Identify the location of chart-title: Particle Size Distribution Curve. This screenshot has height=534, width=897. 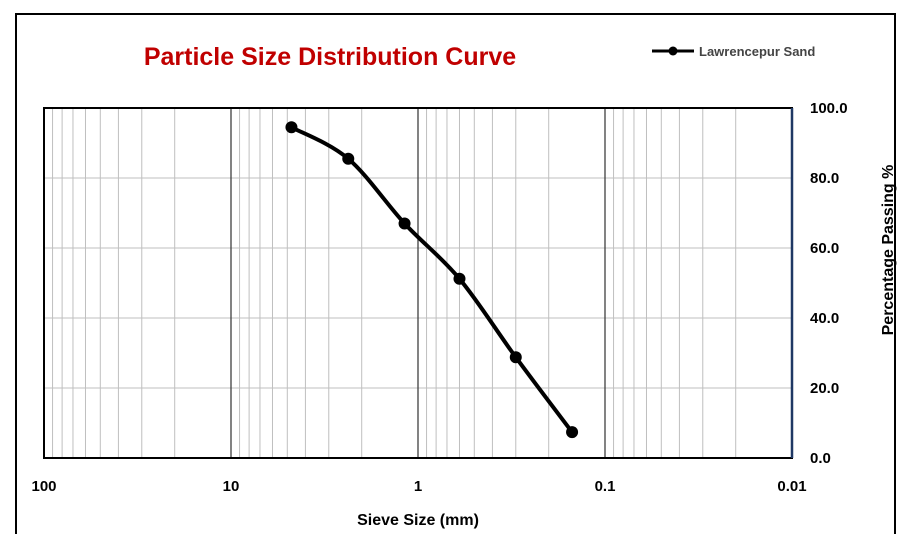
(330, 57).